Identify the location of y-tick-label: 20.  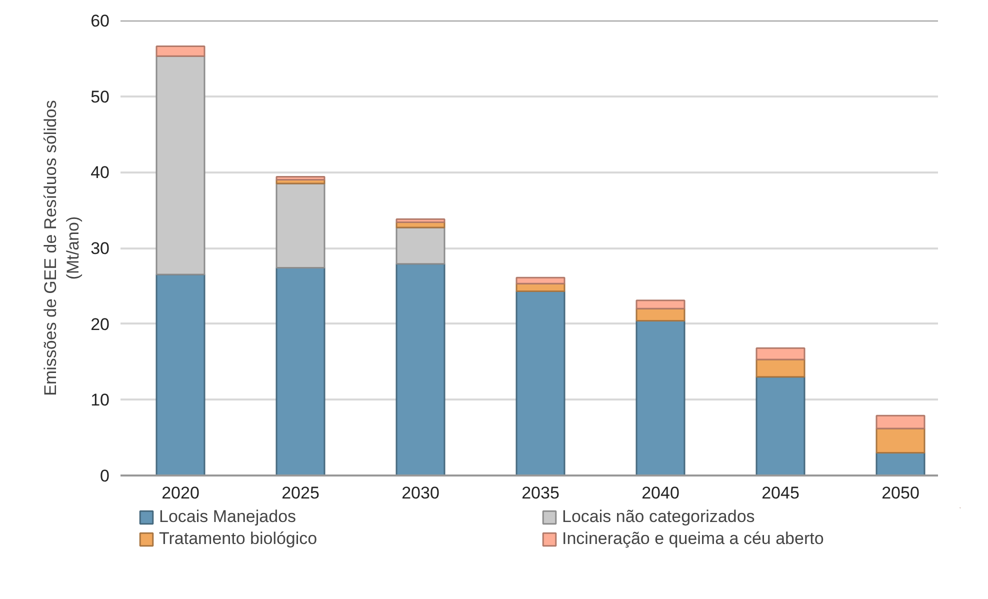
(100, 324).